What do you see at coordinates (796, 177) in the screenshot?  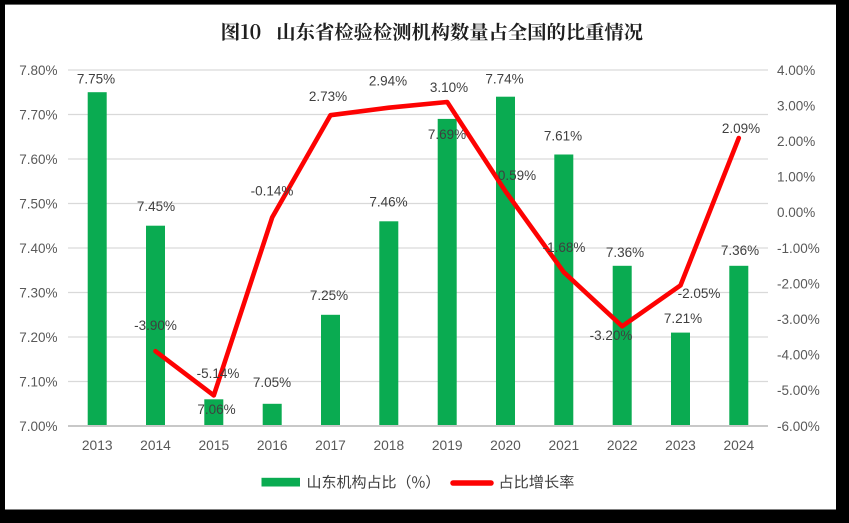 I see `svg-text: 1.00%` at bounding box center [796, 177].